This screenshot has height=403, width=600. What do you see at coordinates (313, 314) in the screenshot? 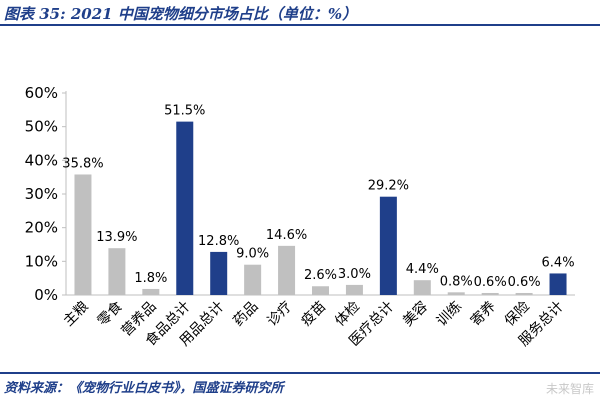
I see `category-label: 疫苗` at bounding box center [313, 314].